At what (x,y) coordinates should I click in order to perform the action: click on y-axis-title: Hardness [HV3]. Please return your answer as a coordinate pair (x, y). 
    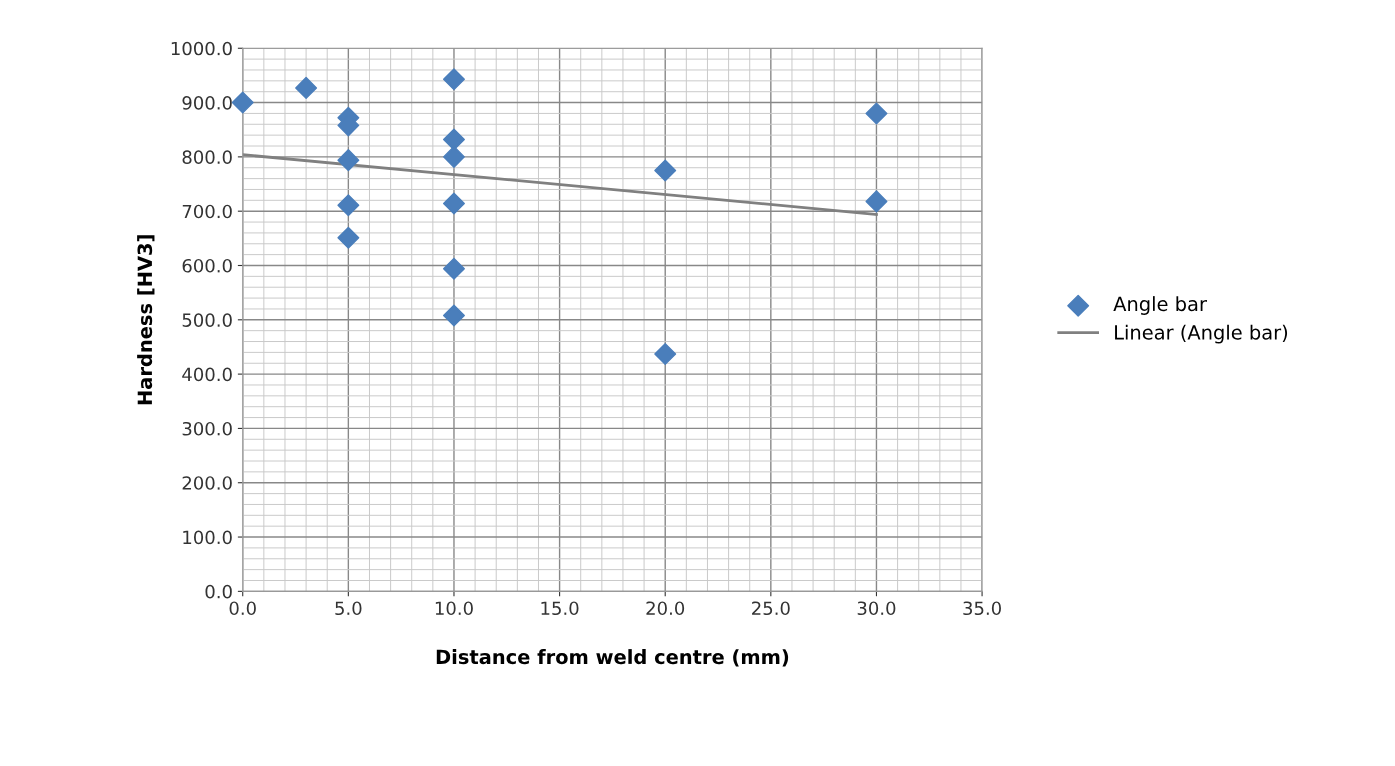
    Looking at the image, I should click on (146, 320).